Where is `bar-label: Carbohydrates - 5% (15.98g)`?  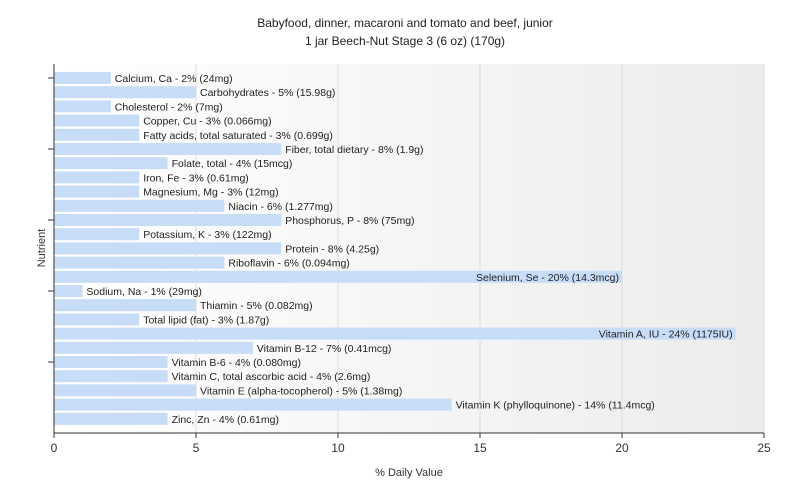
bar-label: Carbohydrates - 5% (15.98g) is located at coordinates (267, 93).